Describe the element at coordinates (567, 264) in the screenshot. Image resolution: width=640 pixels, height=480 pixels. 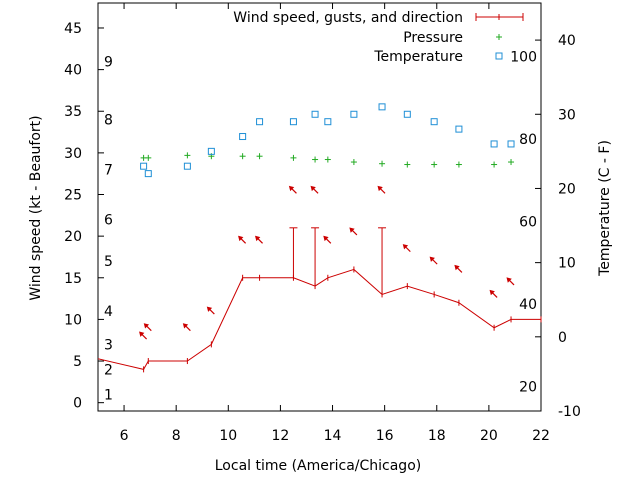
I see `right-tick-label: 10` at that location.